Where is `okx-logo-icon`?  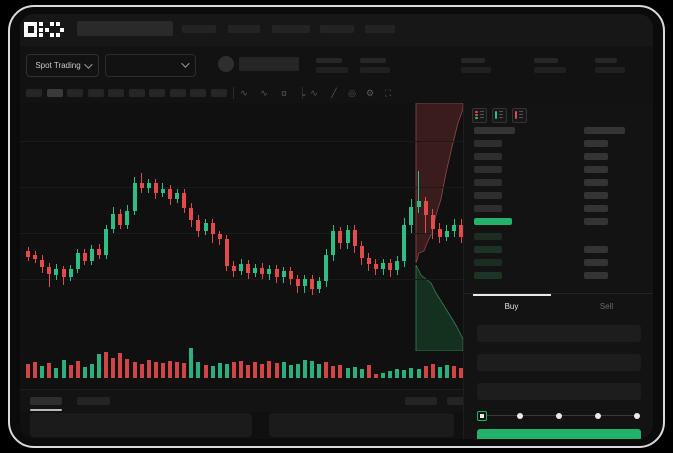 okx-logo-icon is located at coordinates (44, 29).